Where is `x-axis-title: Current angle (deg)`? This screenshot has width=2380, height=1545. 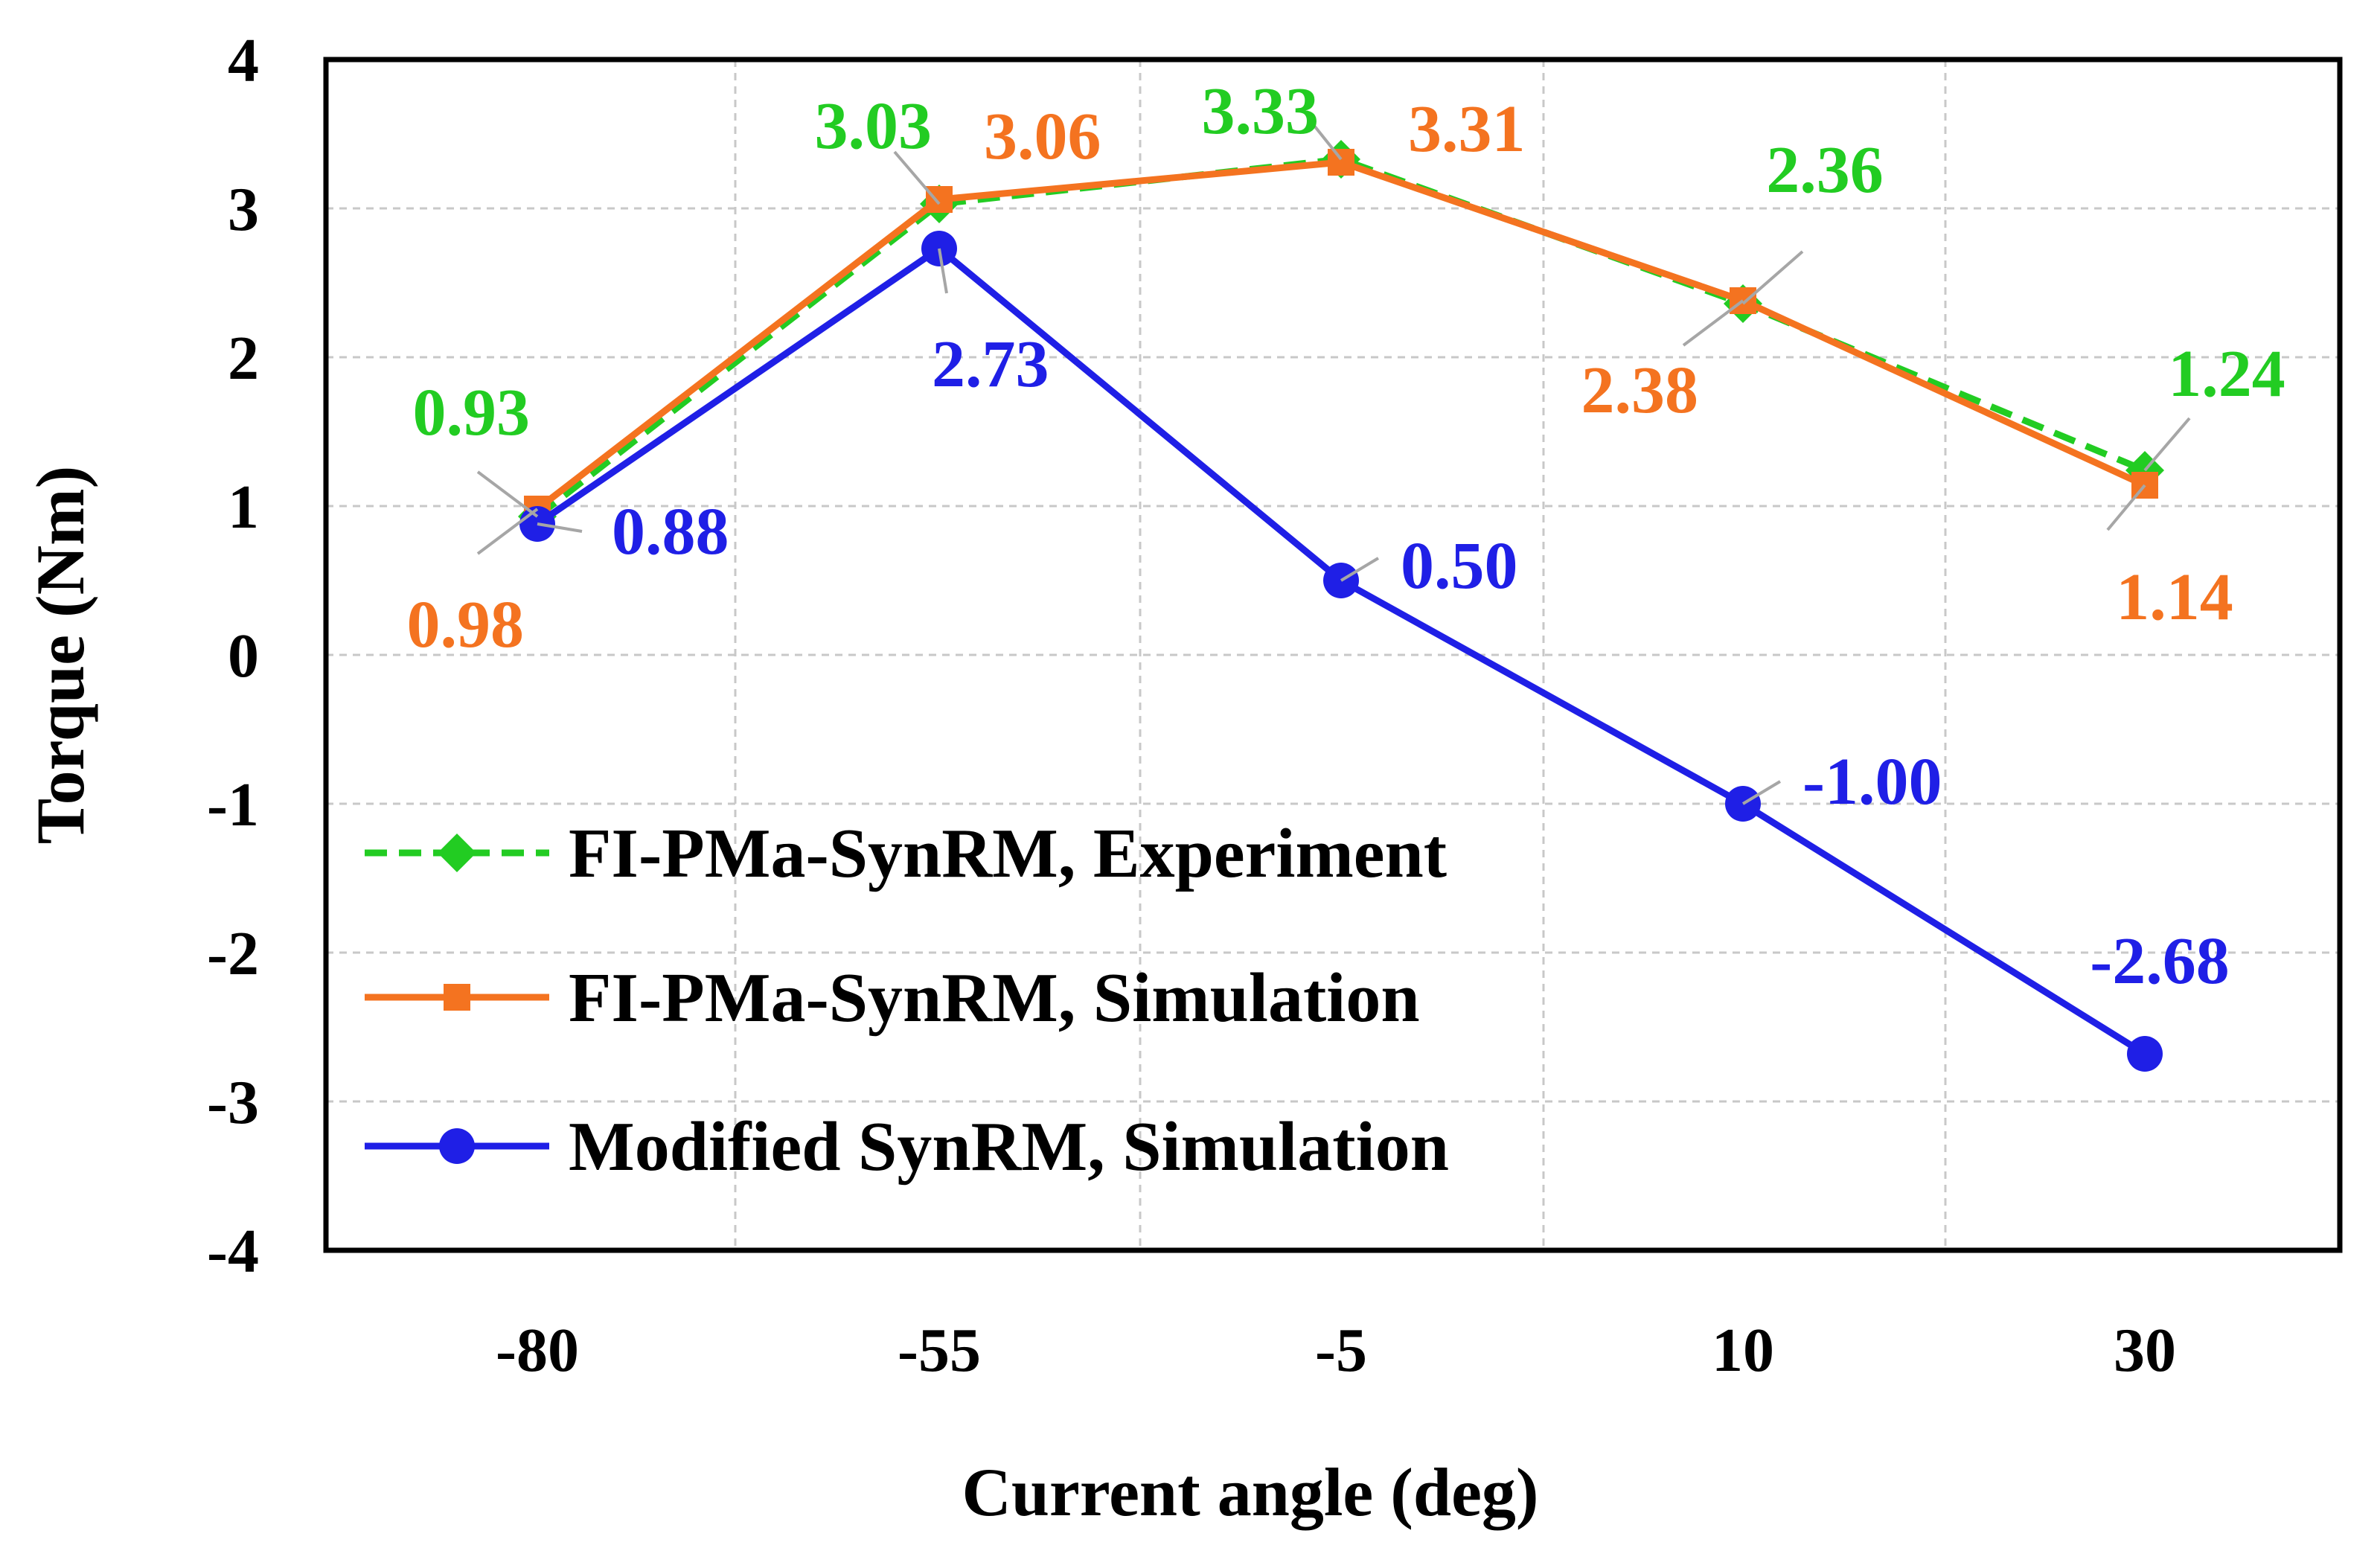
x-axis-title: Current angle (deg) is located at coordinates (1250, 1492).